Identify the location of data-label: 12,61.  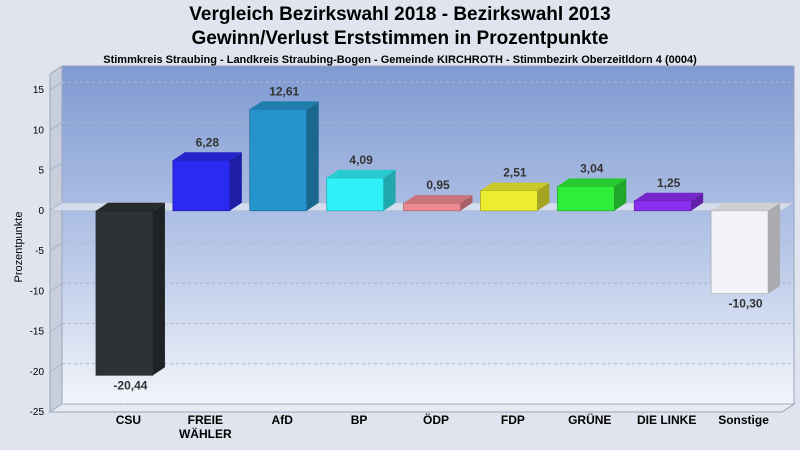
(284, 91).